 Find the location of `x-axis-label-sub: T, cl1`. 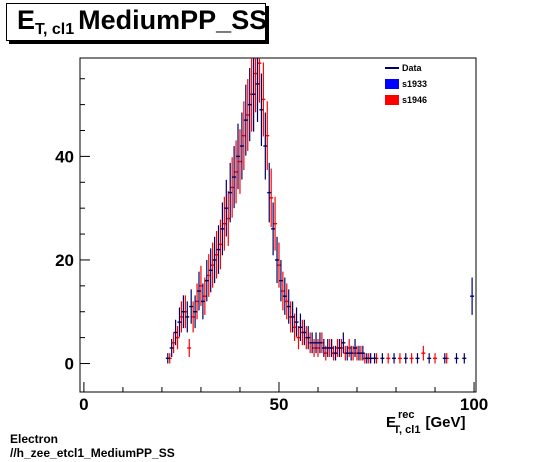

x-axis-label-sub: T, cl1 is located at coordinates (407, 430).